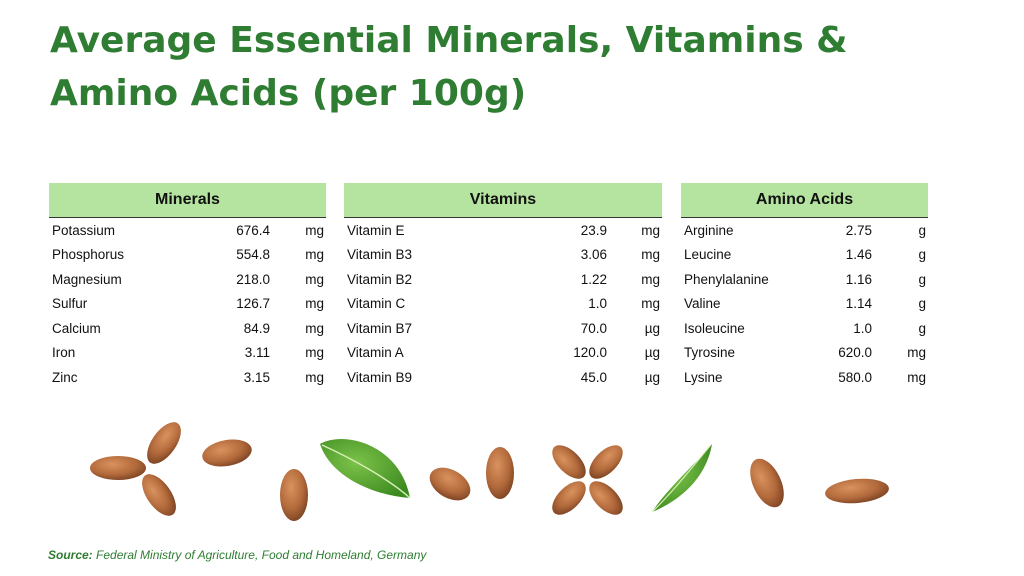 The image size is (1024, 576). What do you see at coordinates (380, 377) in the screenshot?
I see `nutrient-name: Vitamin B9` at bounding box center [380, 377].